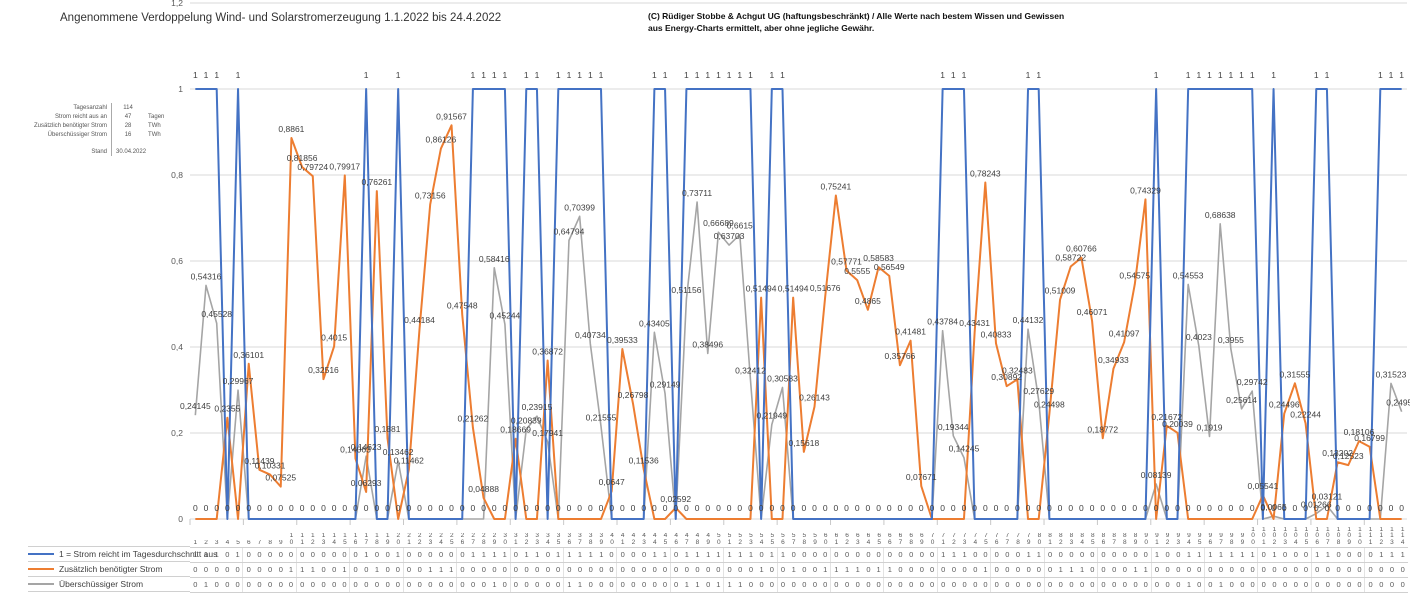 This screenshot has width=1410, height=593. What do you see at coordinates (900, 356) in the screenshot?
I see `orange-value-label: 0,35766` at bounding box center [900, 356].